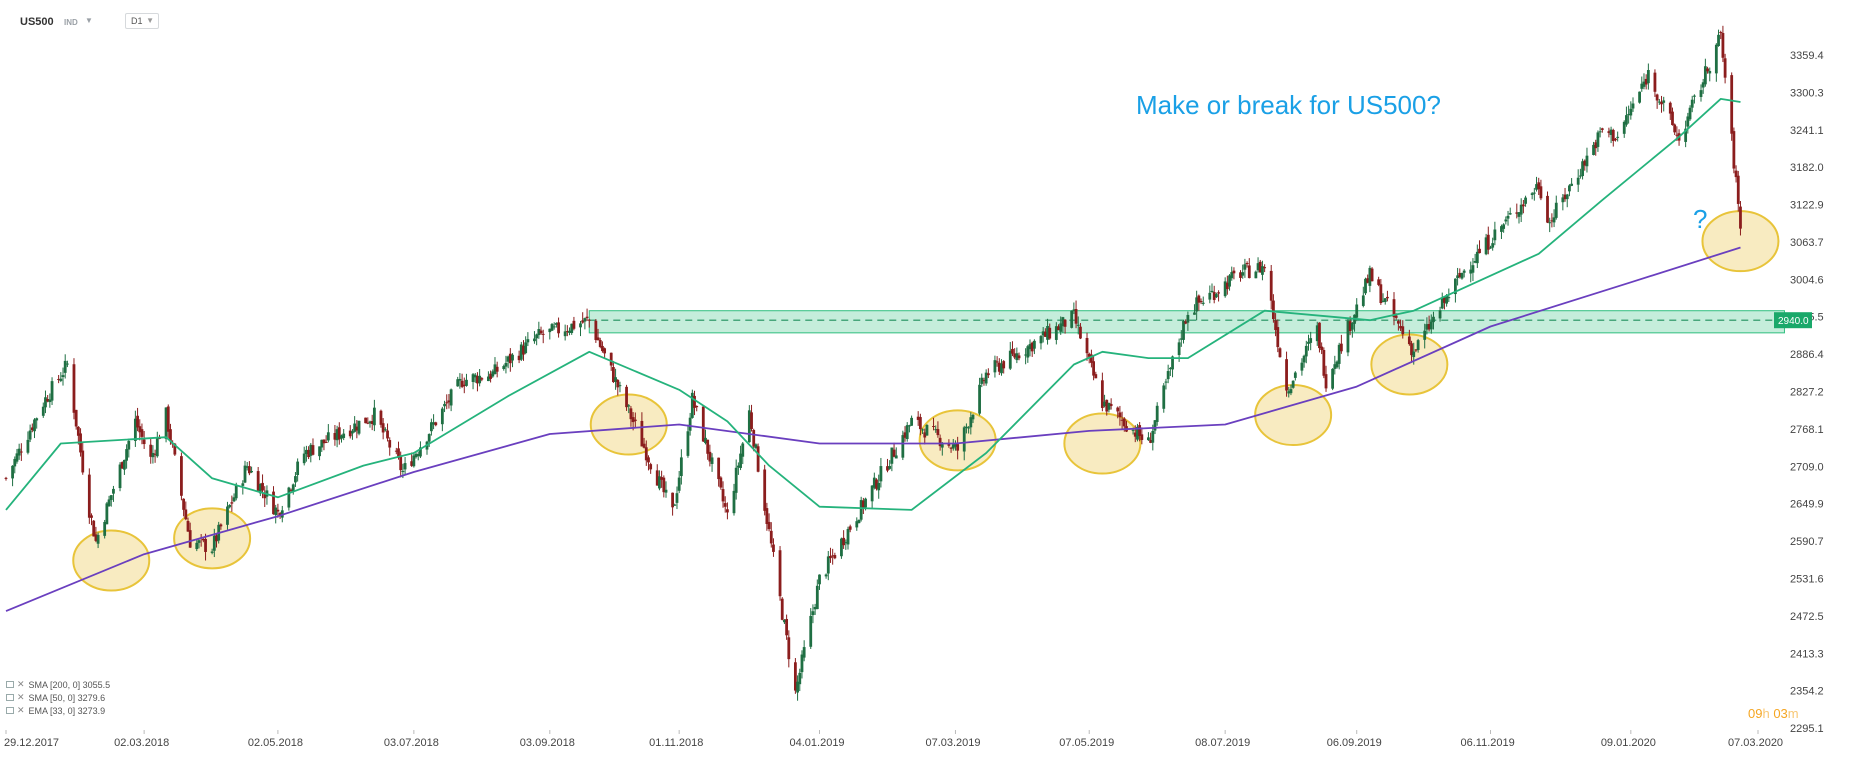  I want to click on legend-item-ema33: ✕ EMA [33, 0] 3273.9, so click(58, 710).